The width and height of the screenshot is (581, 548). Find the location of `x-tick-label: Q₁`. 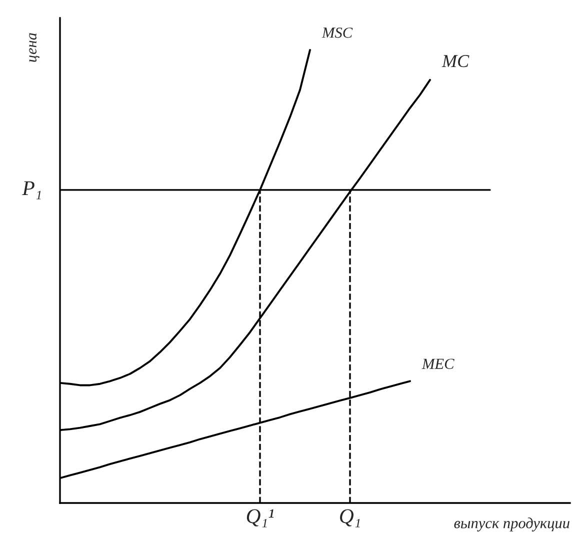

x-tick-label: Q₁ is located at coordinates (350, 518).